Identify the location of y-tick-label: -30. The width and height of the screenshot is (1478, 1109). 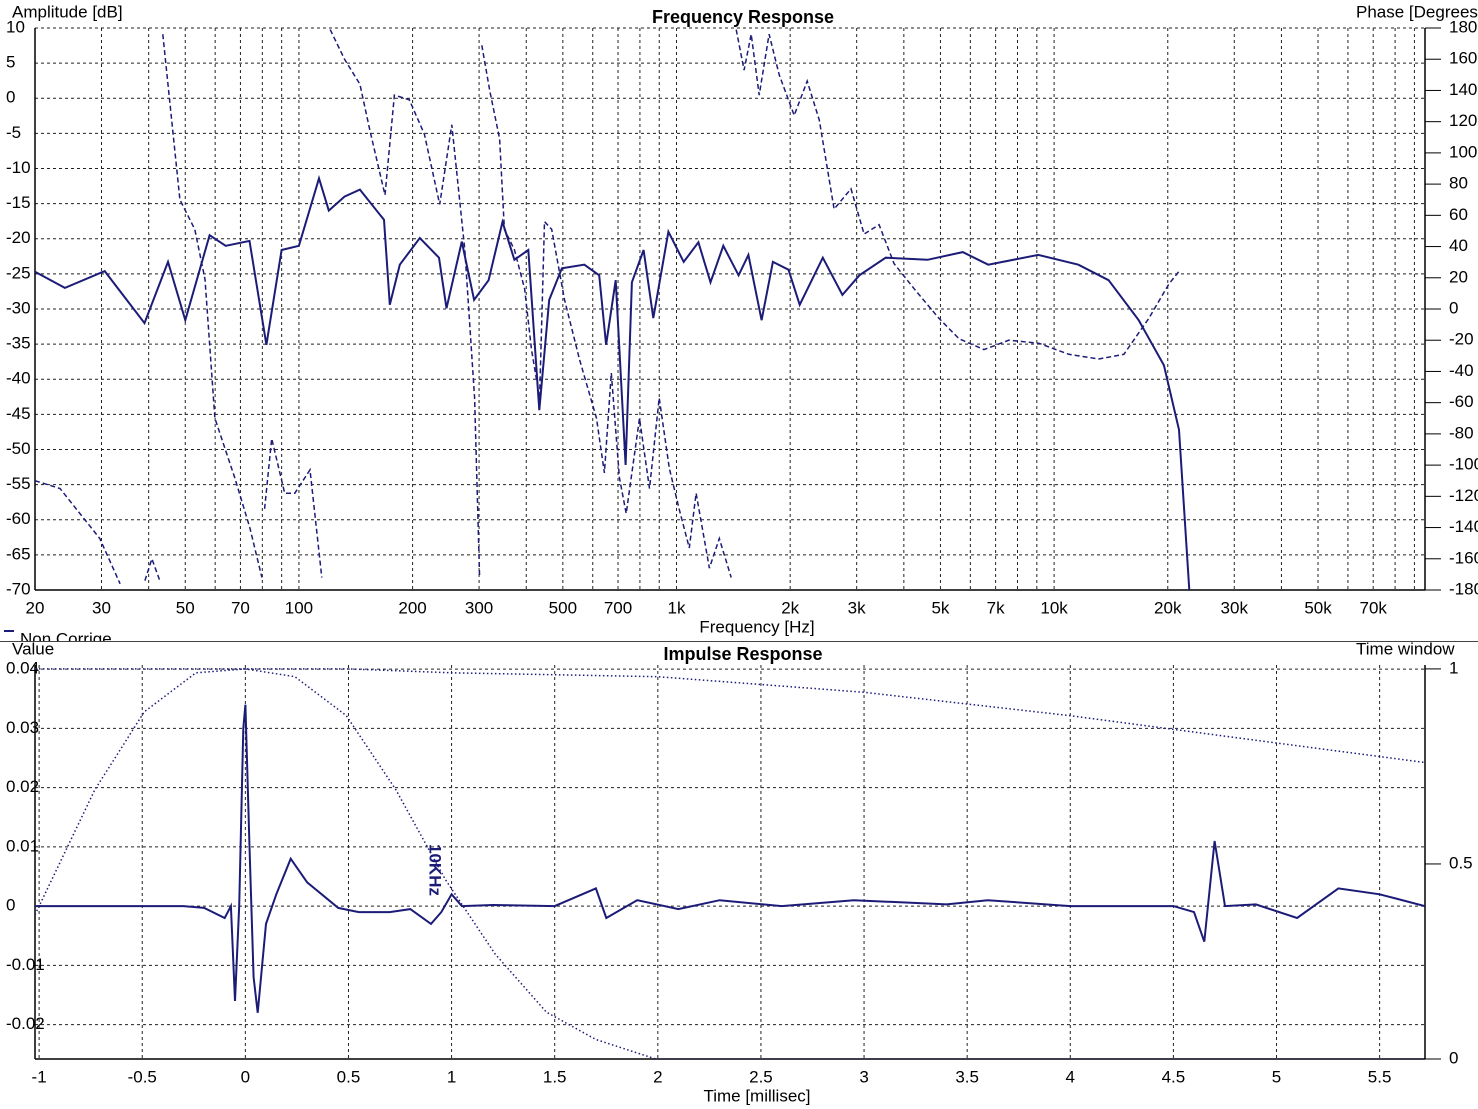
(18, 307).